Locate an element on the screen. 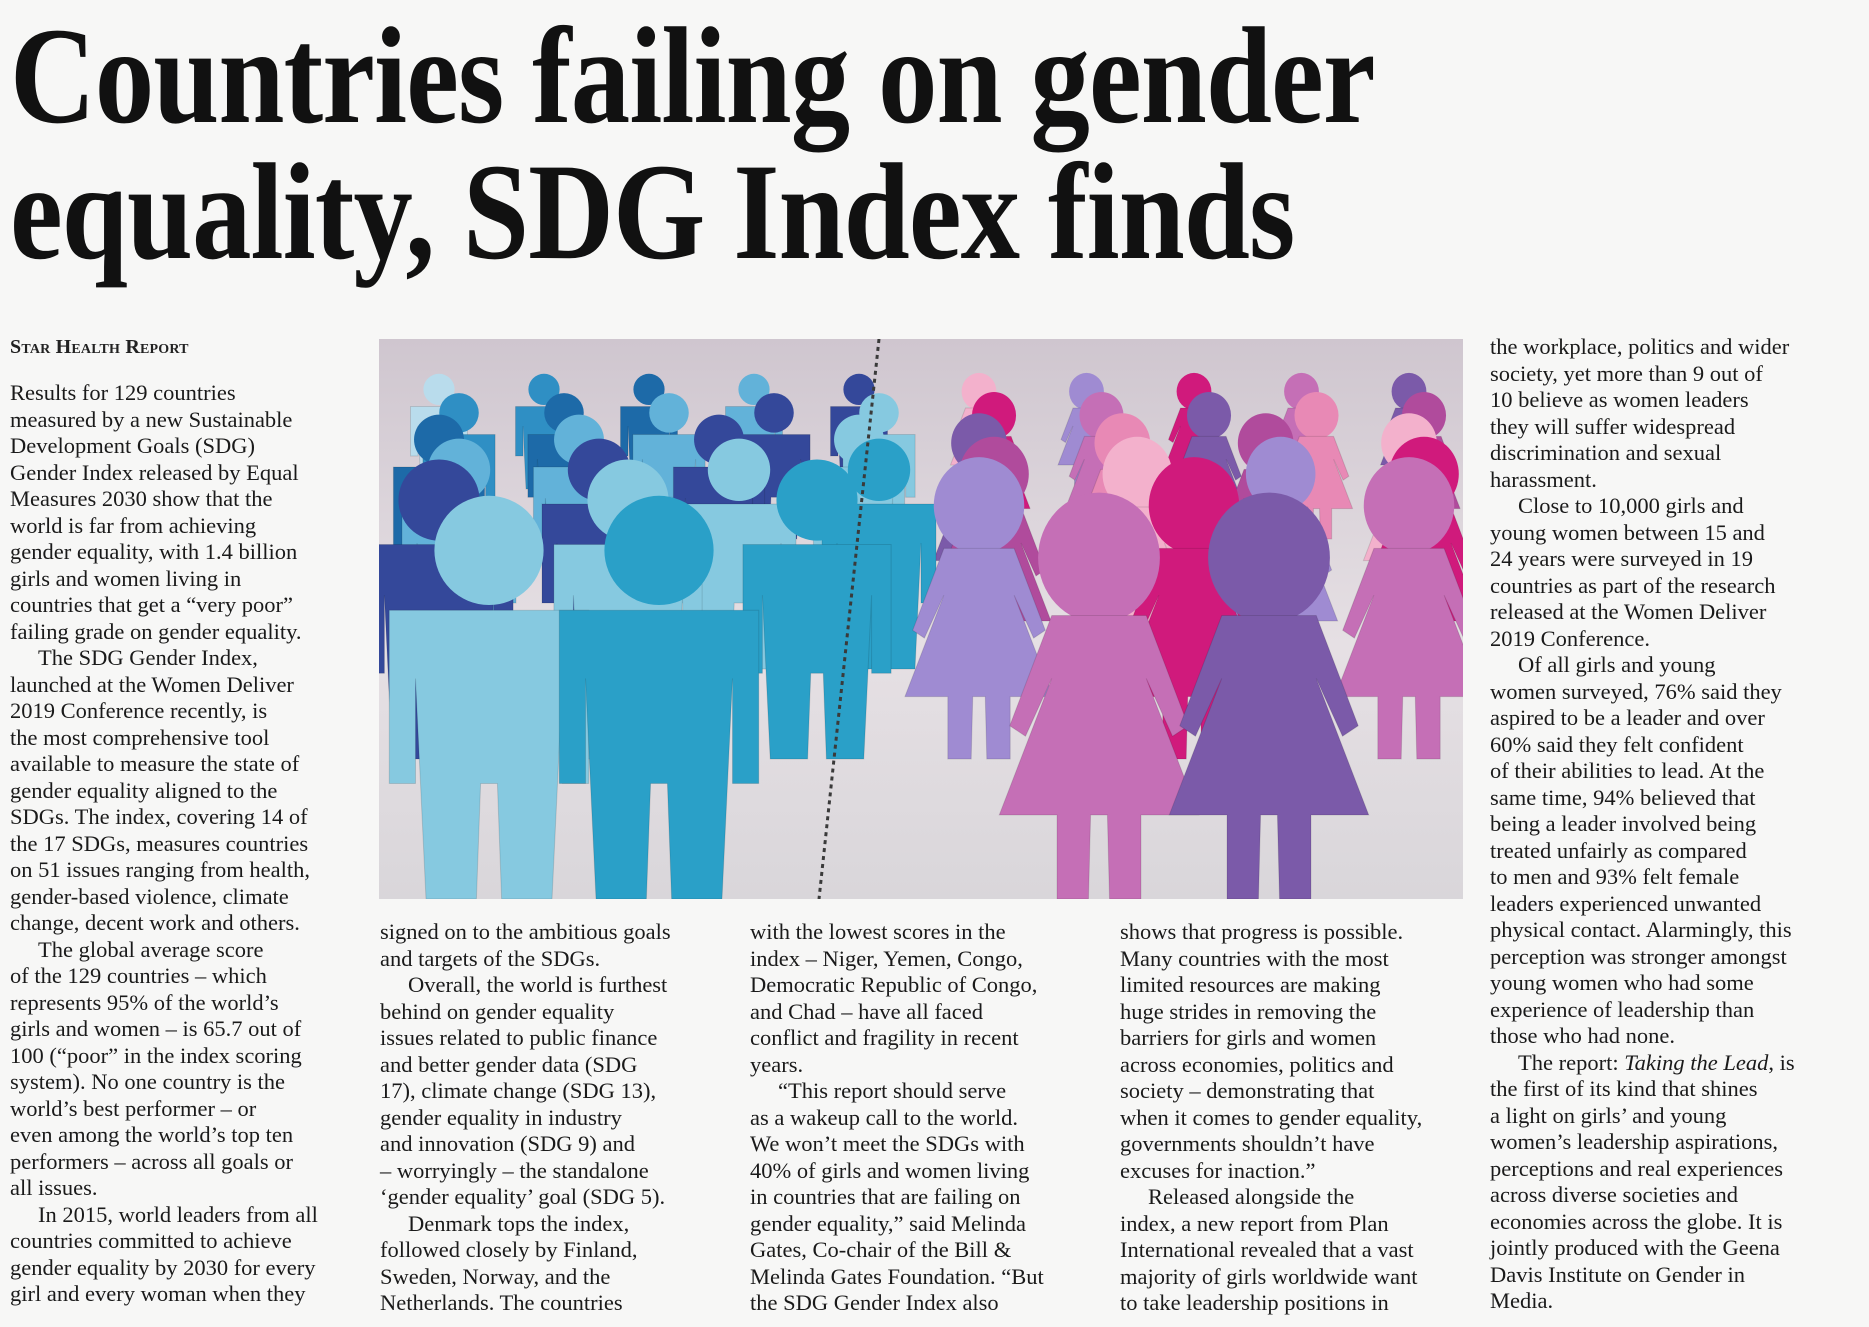  text-line: available to measure the state of is located at coordinates (155, 763).